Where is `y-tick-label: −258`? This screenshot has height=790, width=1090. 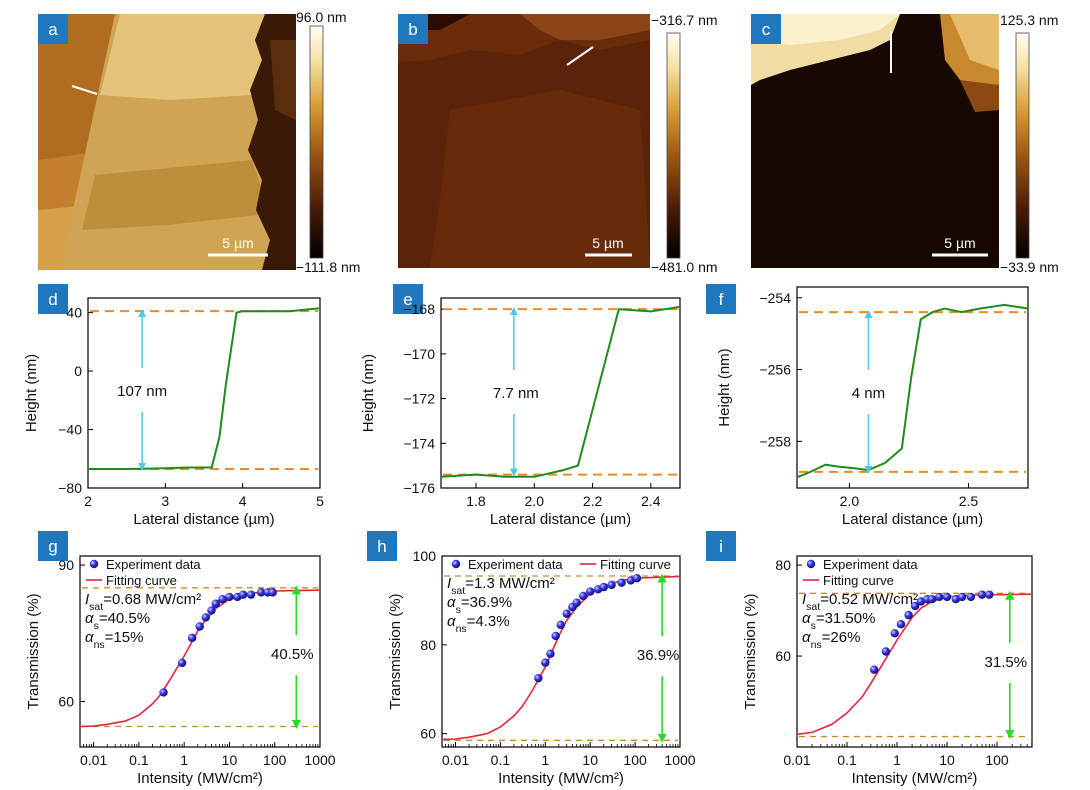
y-tick-label: −258 is located at coordinates (775, 441).